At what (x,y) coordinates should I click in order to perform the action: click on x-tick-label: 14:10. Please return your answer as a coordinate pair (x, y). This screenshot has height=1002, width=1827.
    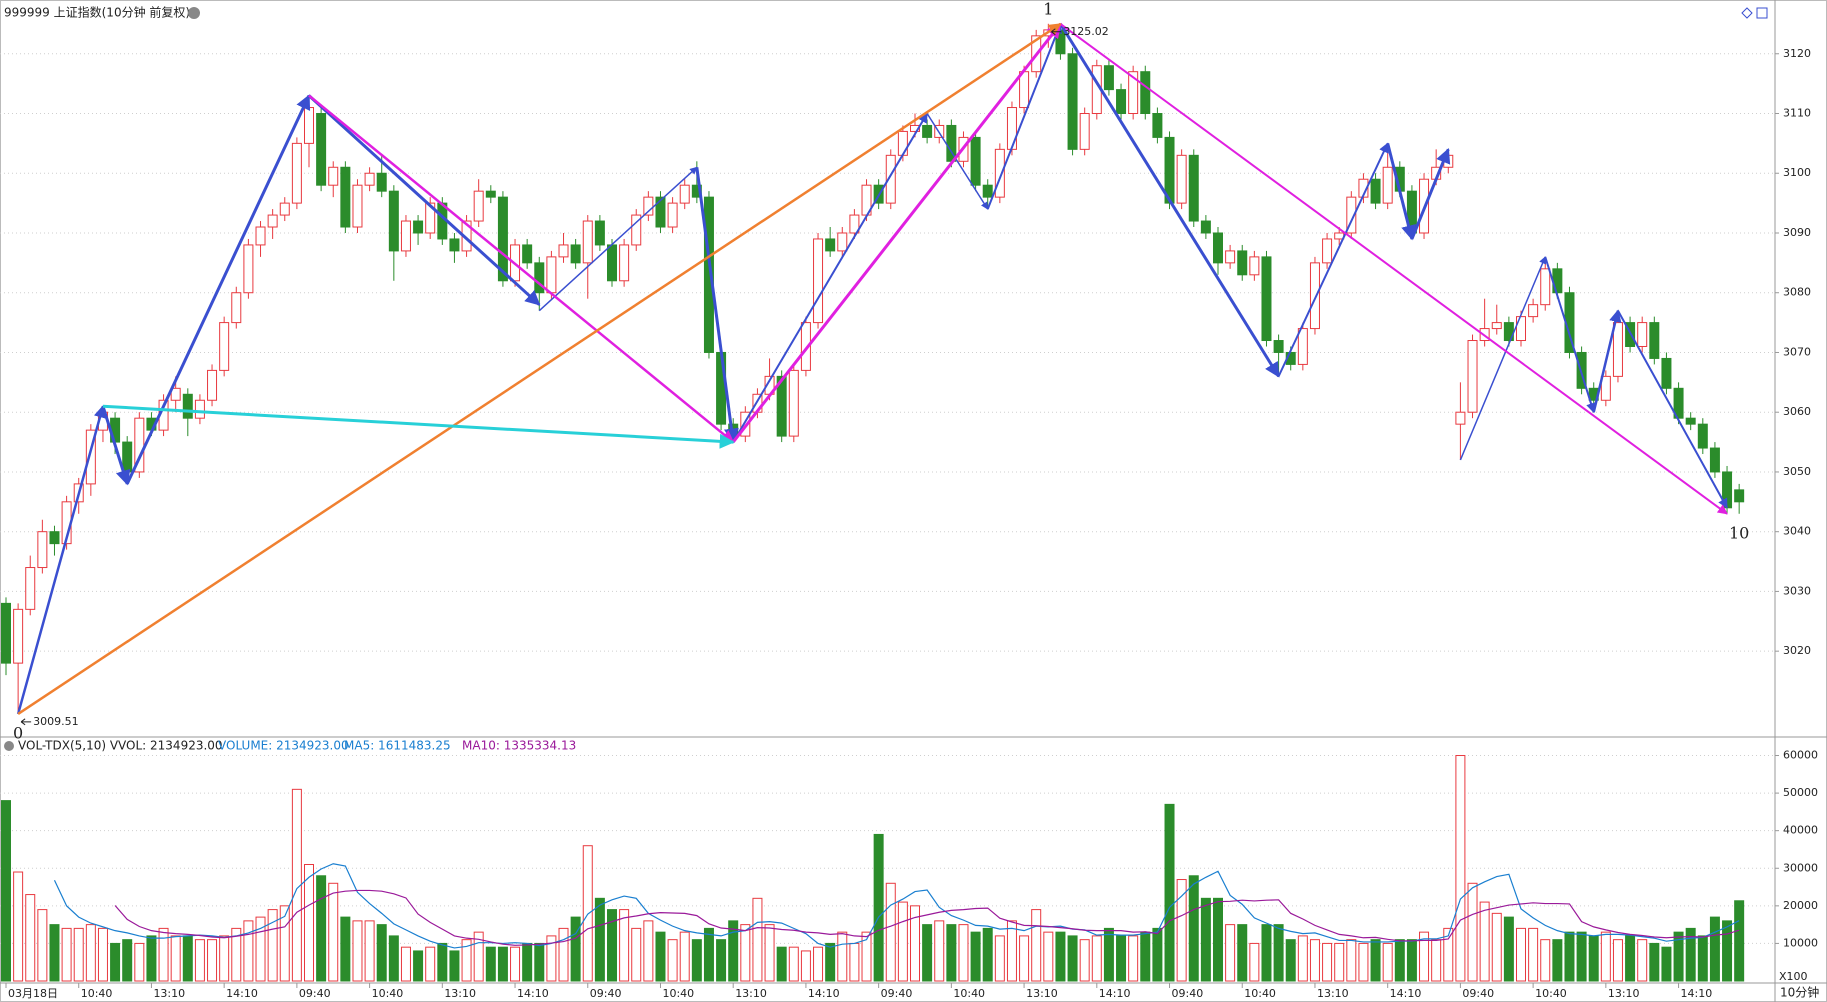
    Looking at the image, I should click on (1406, 993).